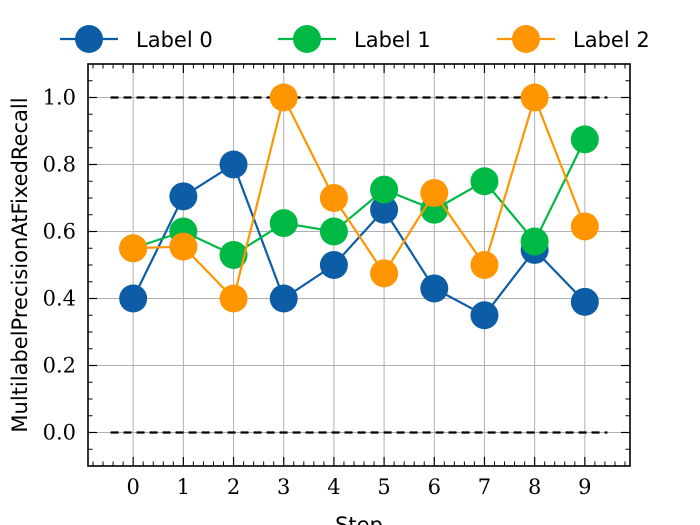 The image size is (700, 525). I want to click on legend-label: Label 2, so click(611, 40).